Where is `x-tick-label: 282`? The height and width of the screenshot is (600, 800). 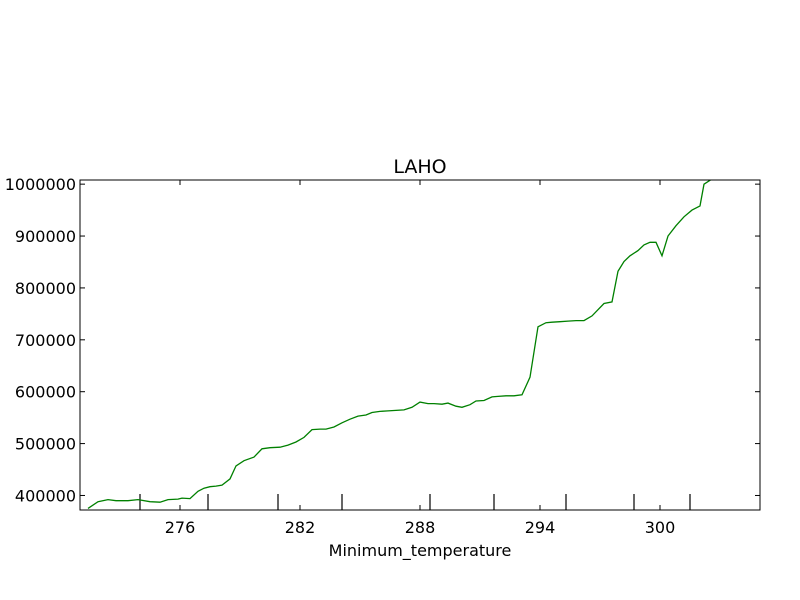 x-tick-label: 282 is located at coordinates (300, 527).